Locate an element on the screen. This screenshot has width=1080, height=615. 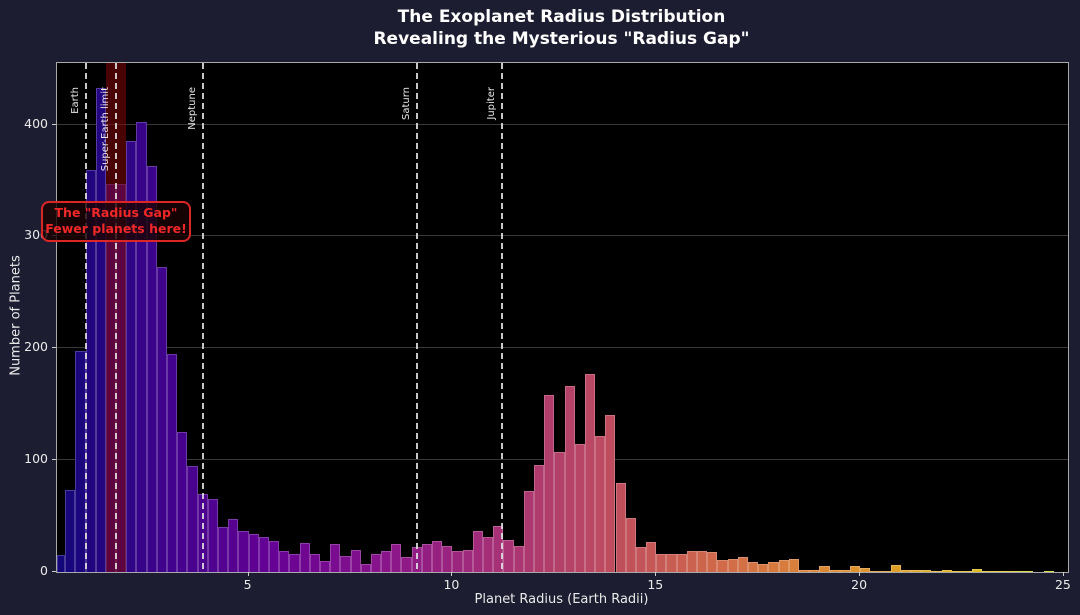
radius-gap-annotation-line2: Fewer planets here! is located at coordinates (116, 228).